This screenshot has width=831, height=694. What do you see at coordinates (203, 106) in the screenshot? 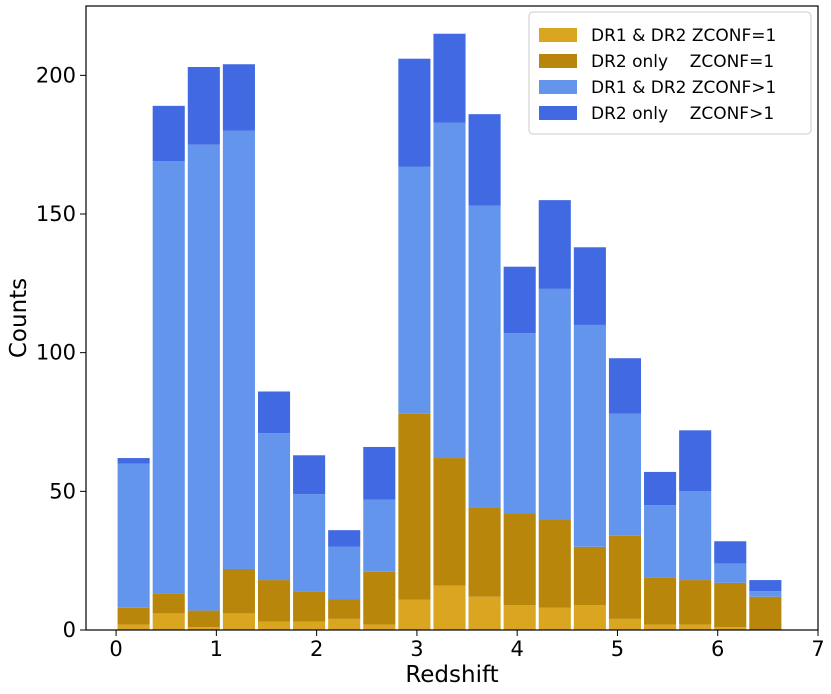
I see `bar-bin2-series3` at bounding box center [203, 106].